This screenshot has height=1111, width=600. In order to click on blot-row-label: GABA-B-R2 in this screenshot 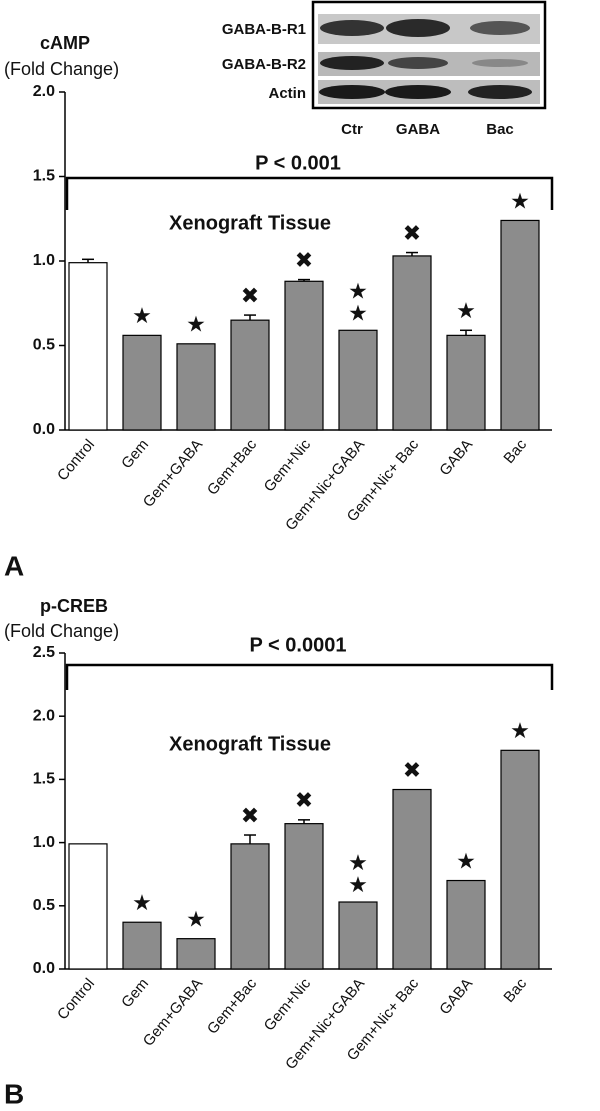, I will do `click(264, 64)`.